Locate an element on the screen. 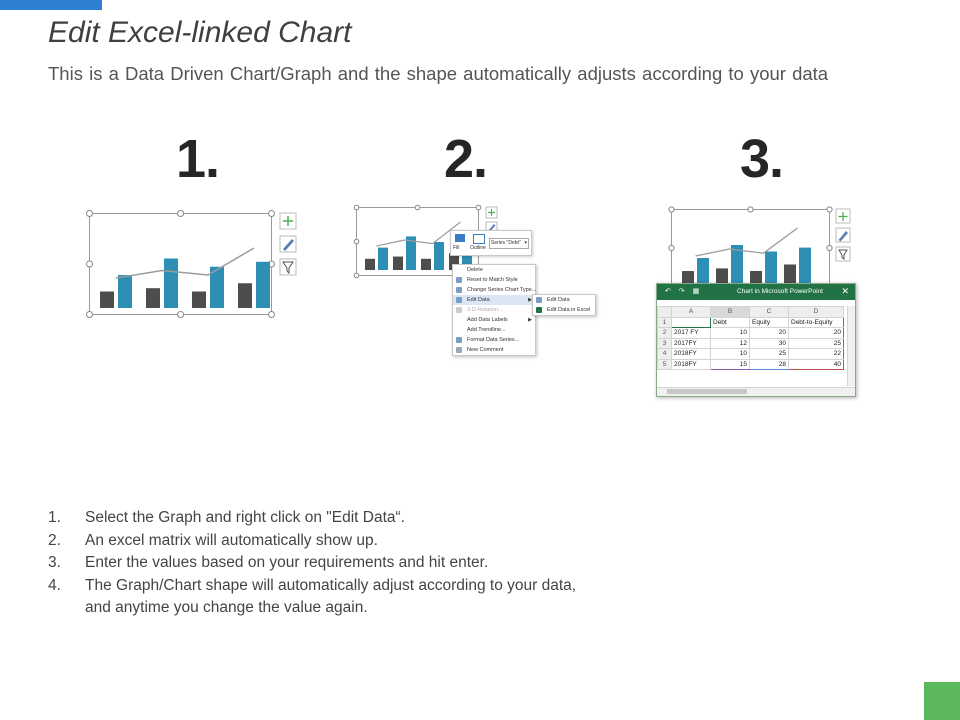  chart-3-series-line is located at coordinates (746, 242).